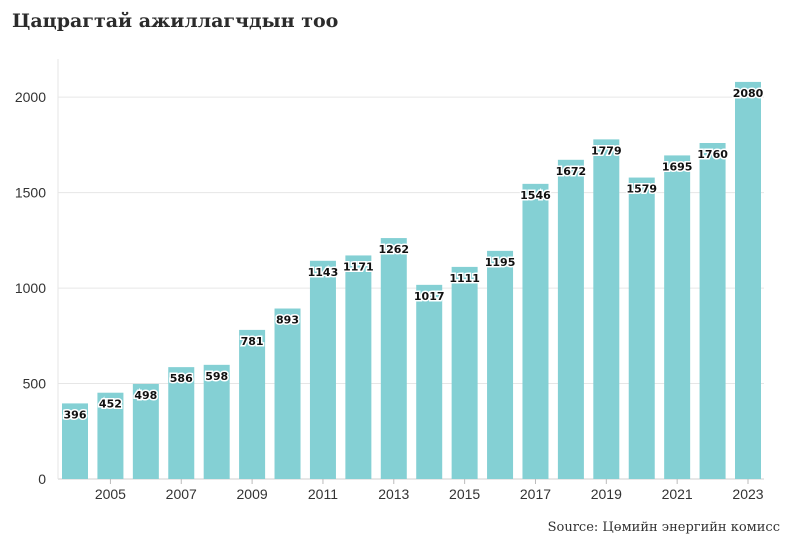 This screenshot has width=794, height=548. I want to click on data-label: 1672, so click(571, 171).